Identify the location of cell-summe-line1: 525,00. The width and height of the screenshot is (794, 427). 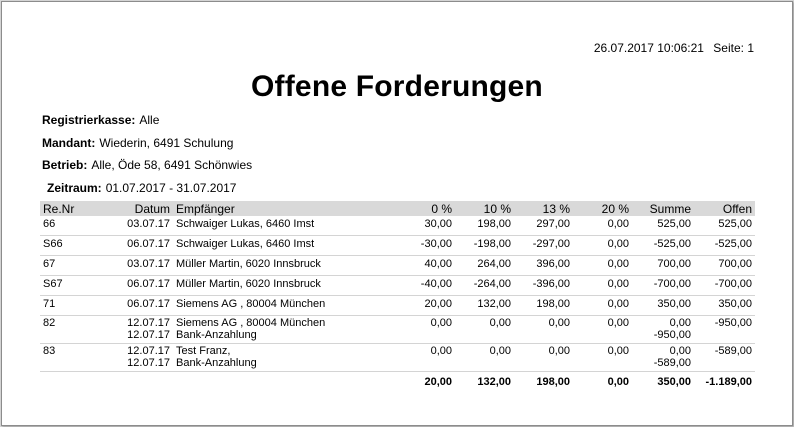
(674, 224).